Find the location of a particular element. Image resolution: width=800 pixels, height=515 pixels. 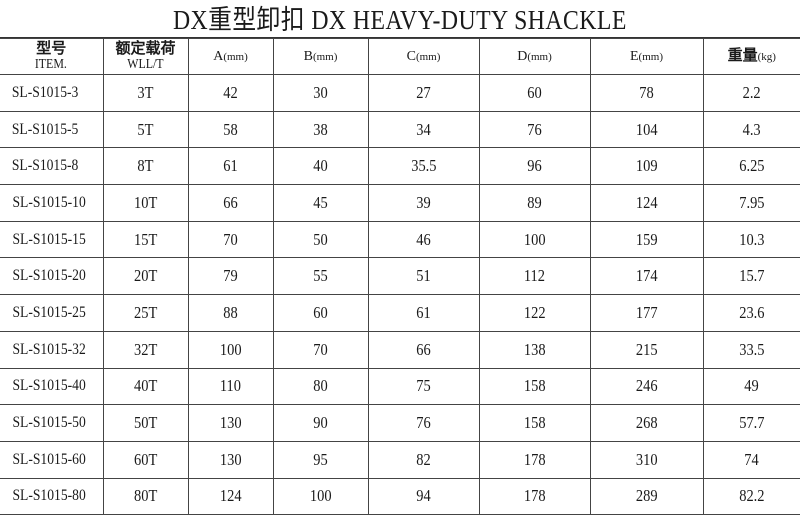

cell-wll: 60T is located at coordinates (145, 459).